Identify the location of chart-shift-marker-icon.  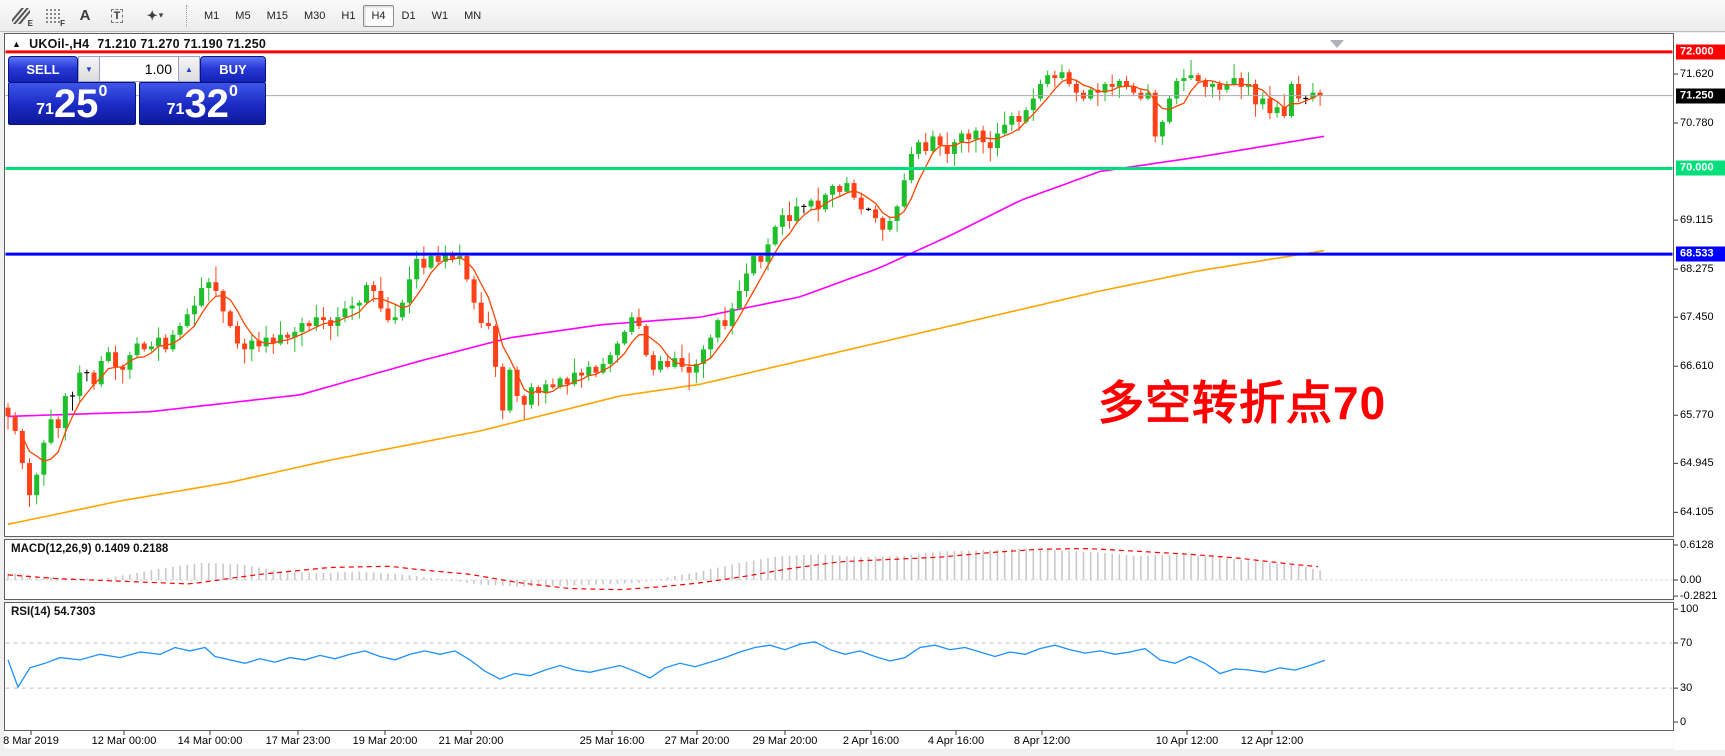
(1337, 44).